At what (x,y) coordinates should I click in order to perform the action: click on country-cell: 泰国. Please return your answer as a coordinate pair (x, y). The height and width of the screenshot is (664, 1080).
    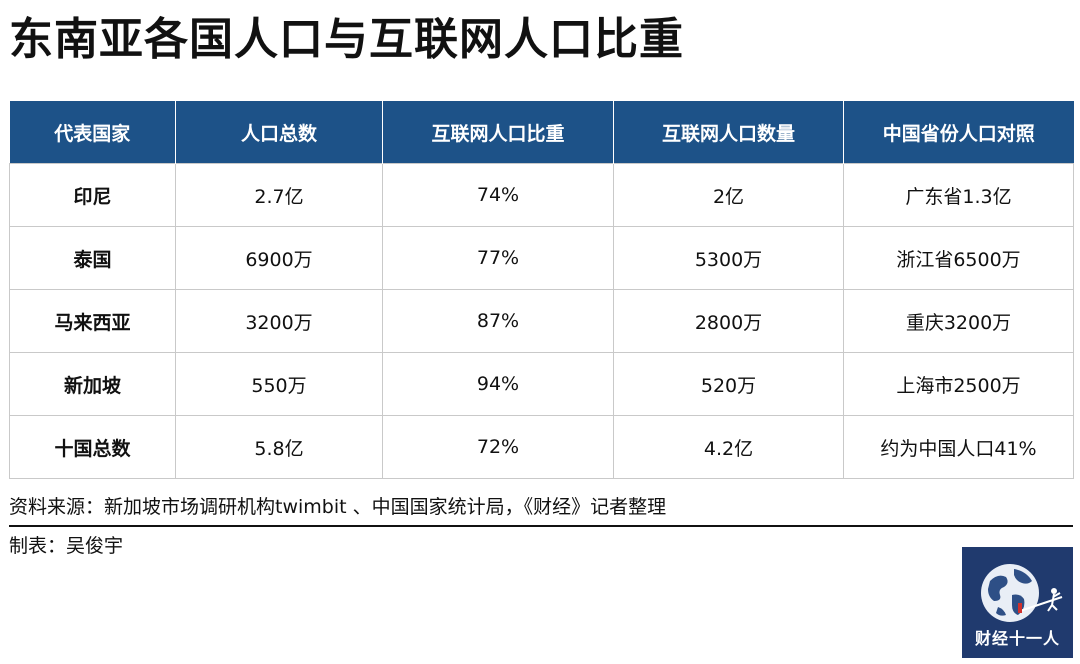
    Looking at the image, I should click on (92, 258).